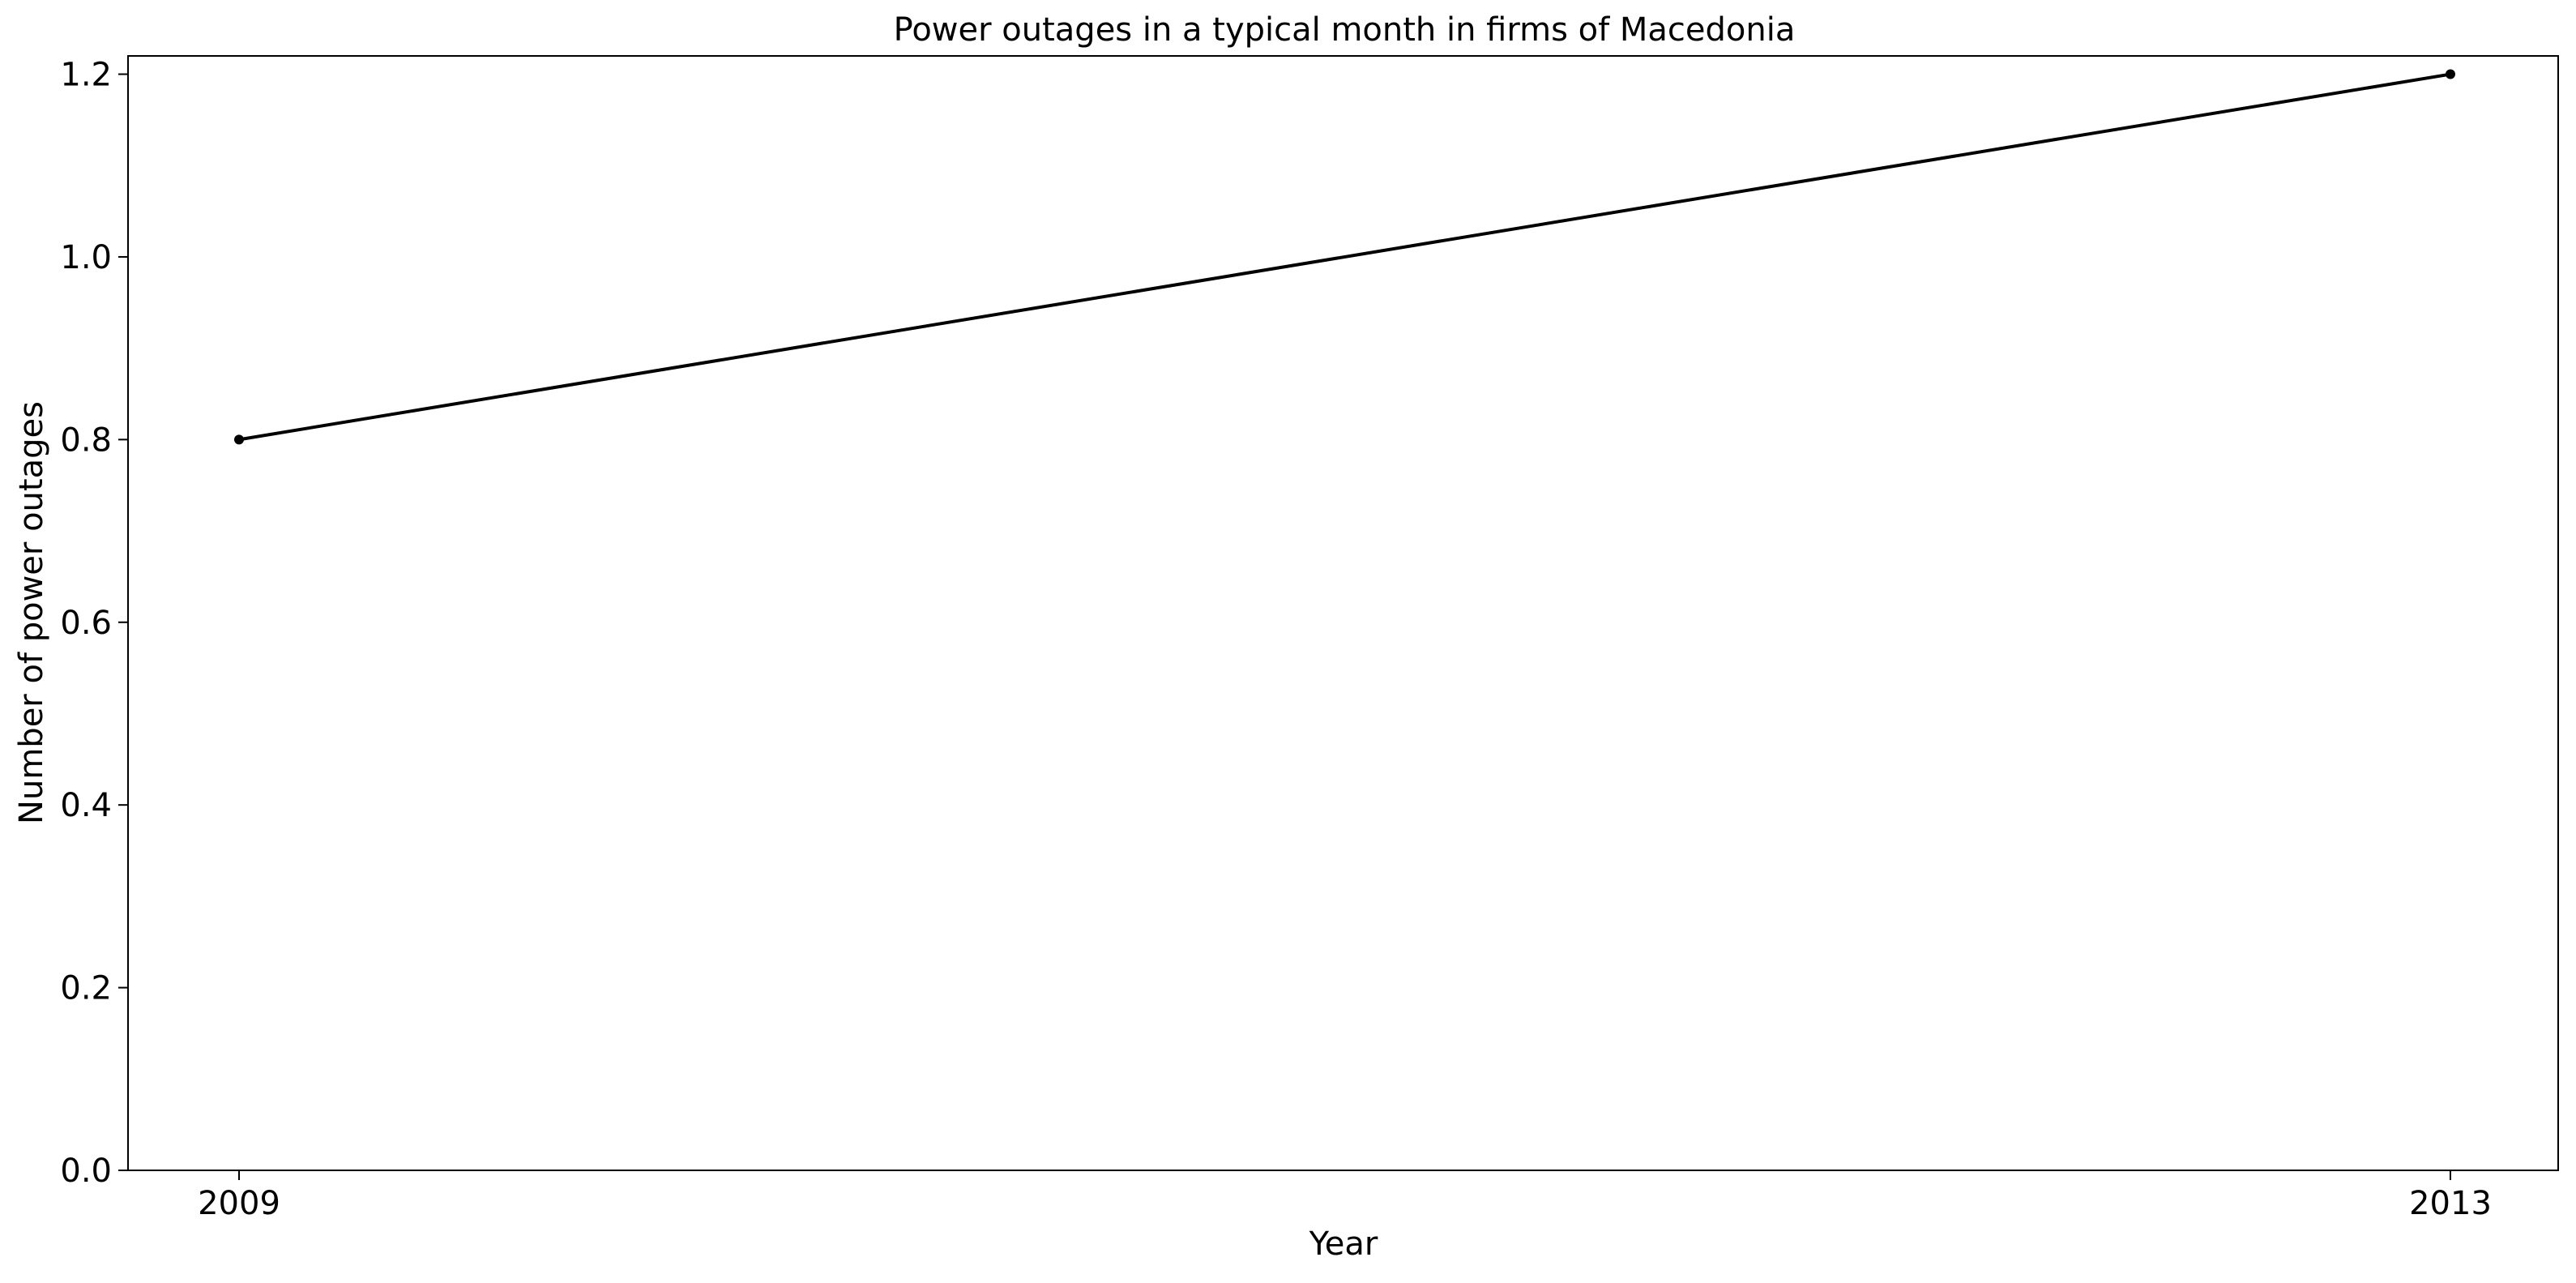 This screenshot has width=2576, height=1283. I want to click on x-axis-title: Year, so click(1343, 1244).